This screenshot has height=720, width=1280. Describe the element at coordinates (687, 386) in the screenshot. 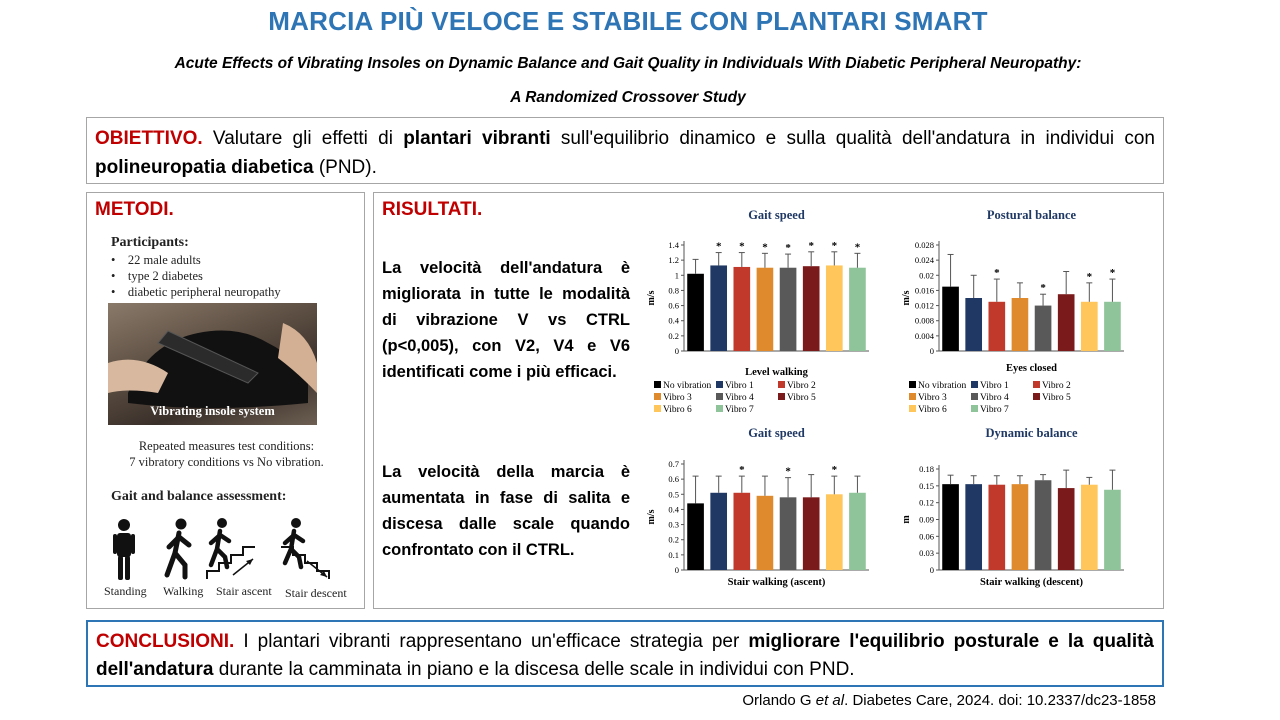

I see `legend-label: No vibration` at that location.